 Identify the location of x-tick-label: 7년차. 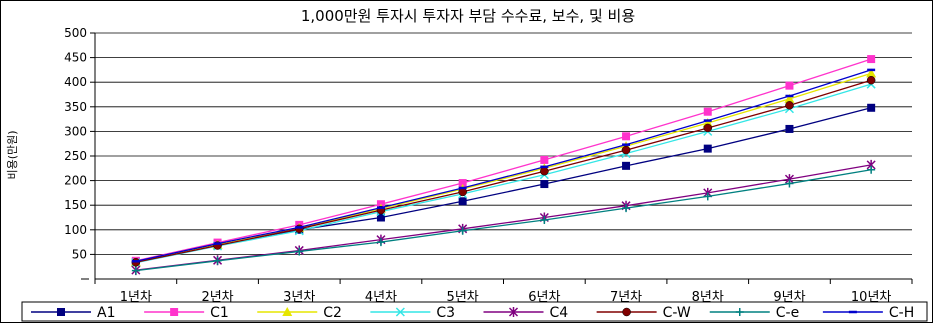
(626, 297).